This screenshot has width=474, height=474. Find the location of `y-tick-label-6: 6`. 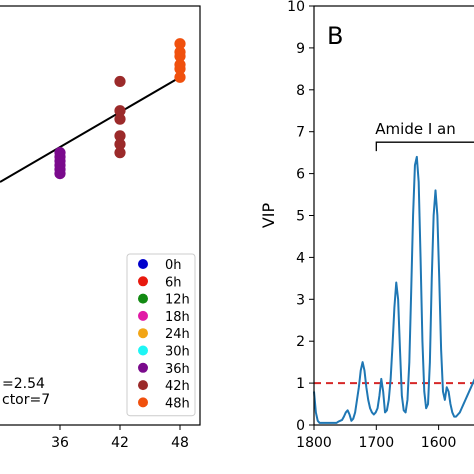

y-tick-label-6: 6 is located at coordinates (300, 175).